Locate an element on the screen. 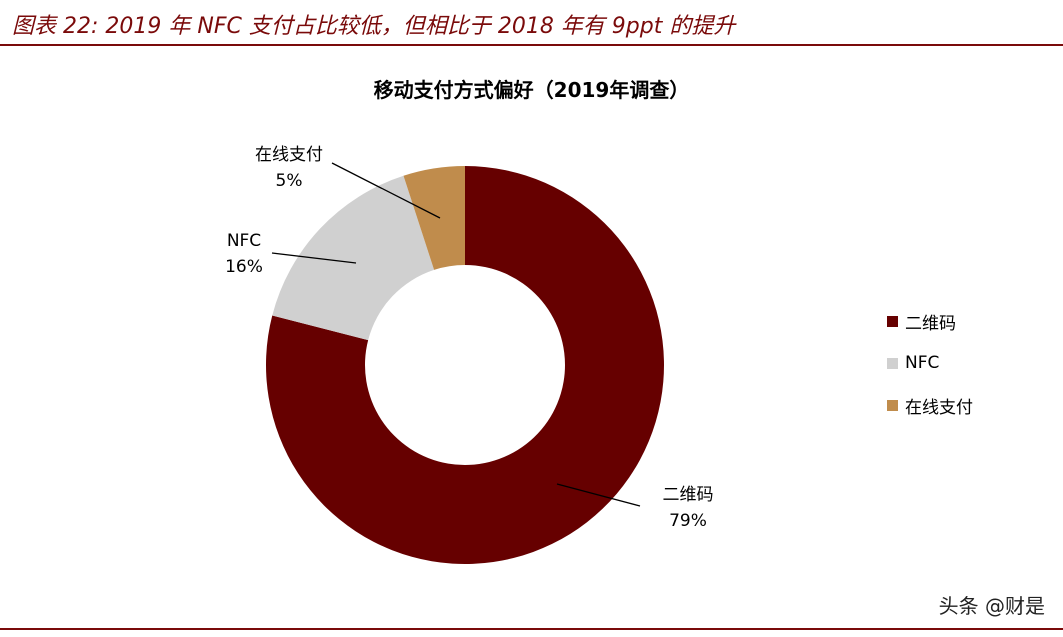 This screenshot has height=637, width=1063. legend-item-online: 在线支付 is located at coordinates (930, 406).